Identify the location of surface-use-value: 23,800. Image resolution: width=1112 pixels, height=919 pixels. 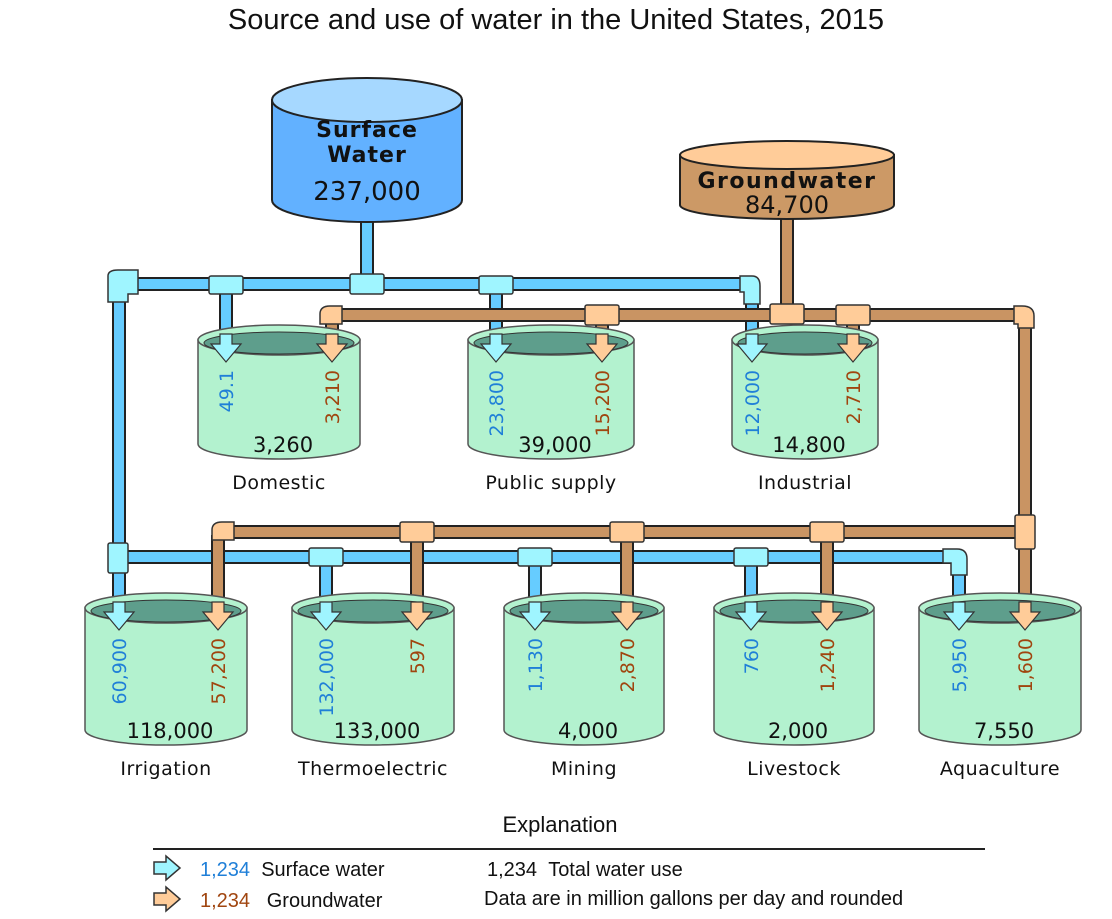
(497, 403).